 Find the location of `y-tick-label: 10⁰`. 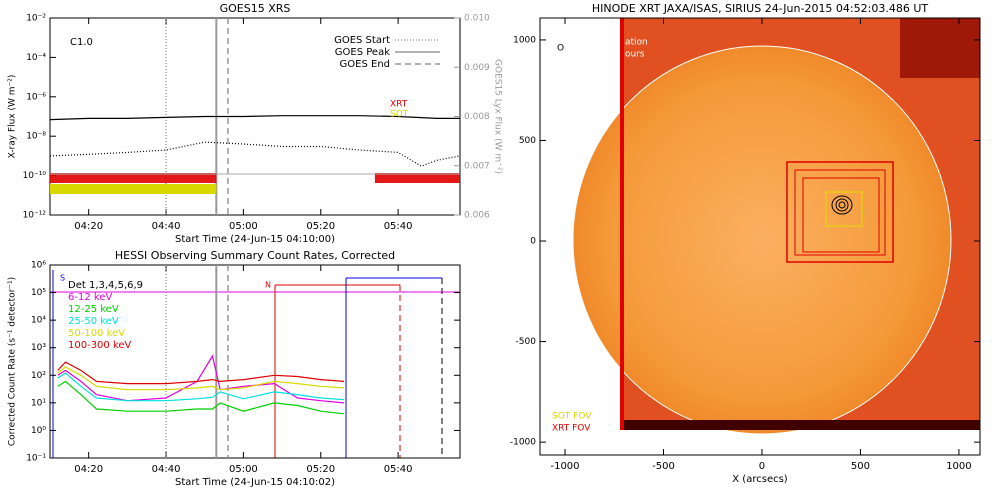

y-tick-label: 10⁰ is located at coordinates (38, 431).